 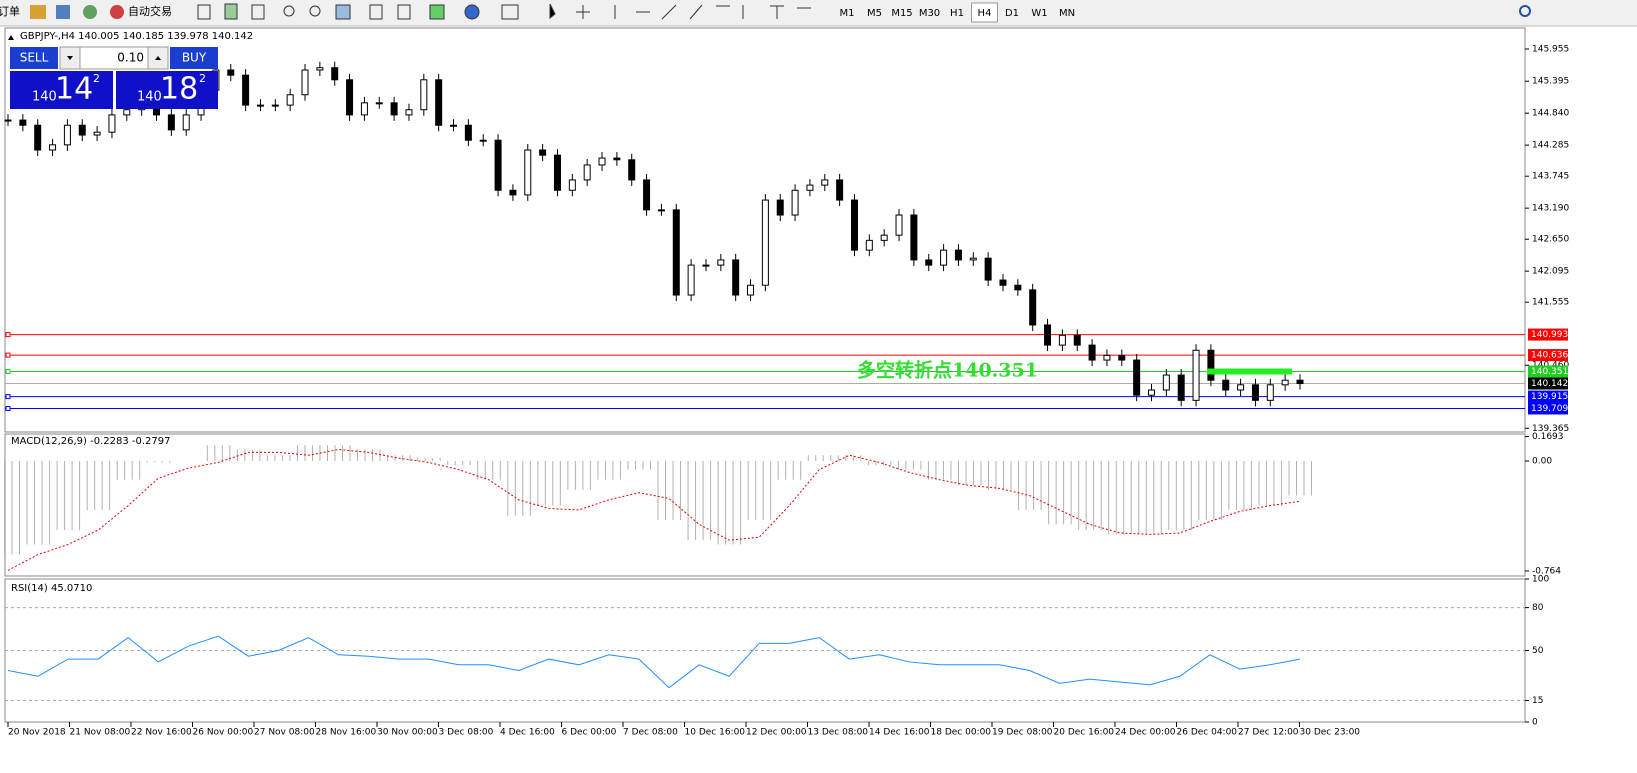 I want to click on x-tick-label: 26 Dec 04:00, so click(x=1207, y=733).